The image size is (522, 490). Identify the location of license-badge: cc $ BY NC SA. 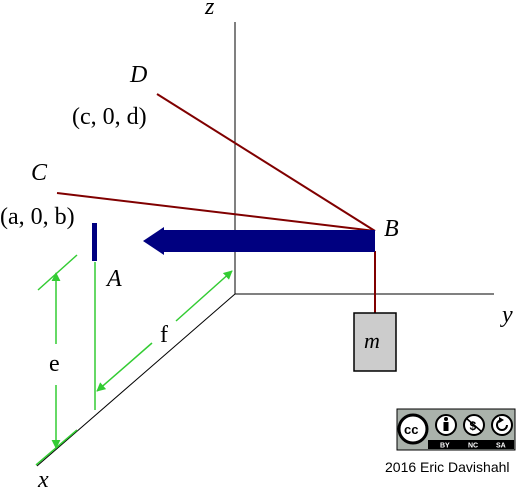
(456, 429).